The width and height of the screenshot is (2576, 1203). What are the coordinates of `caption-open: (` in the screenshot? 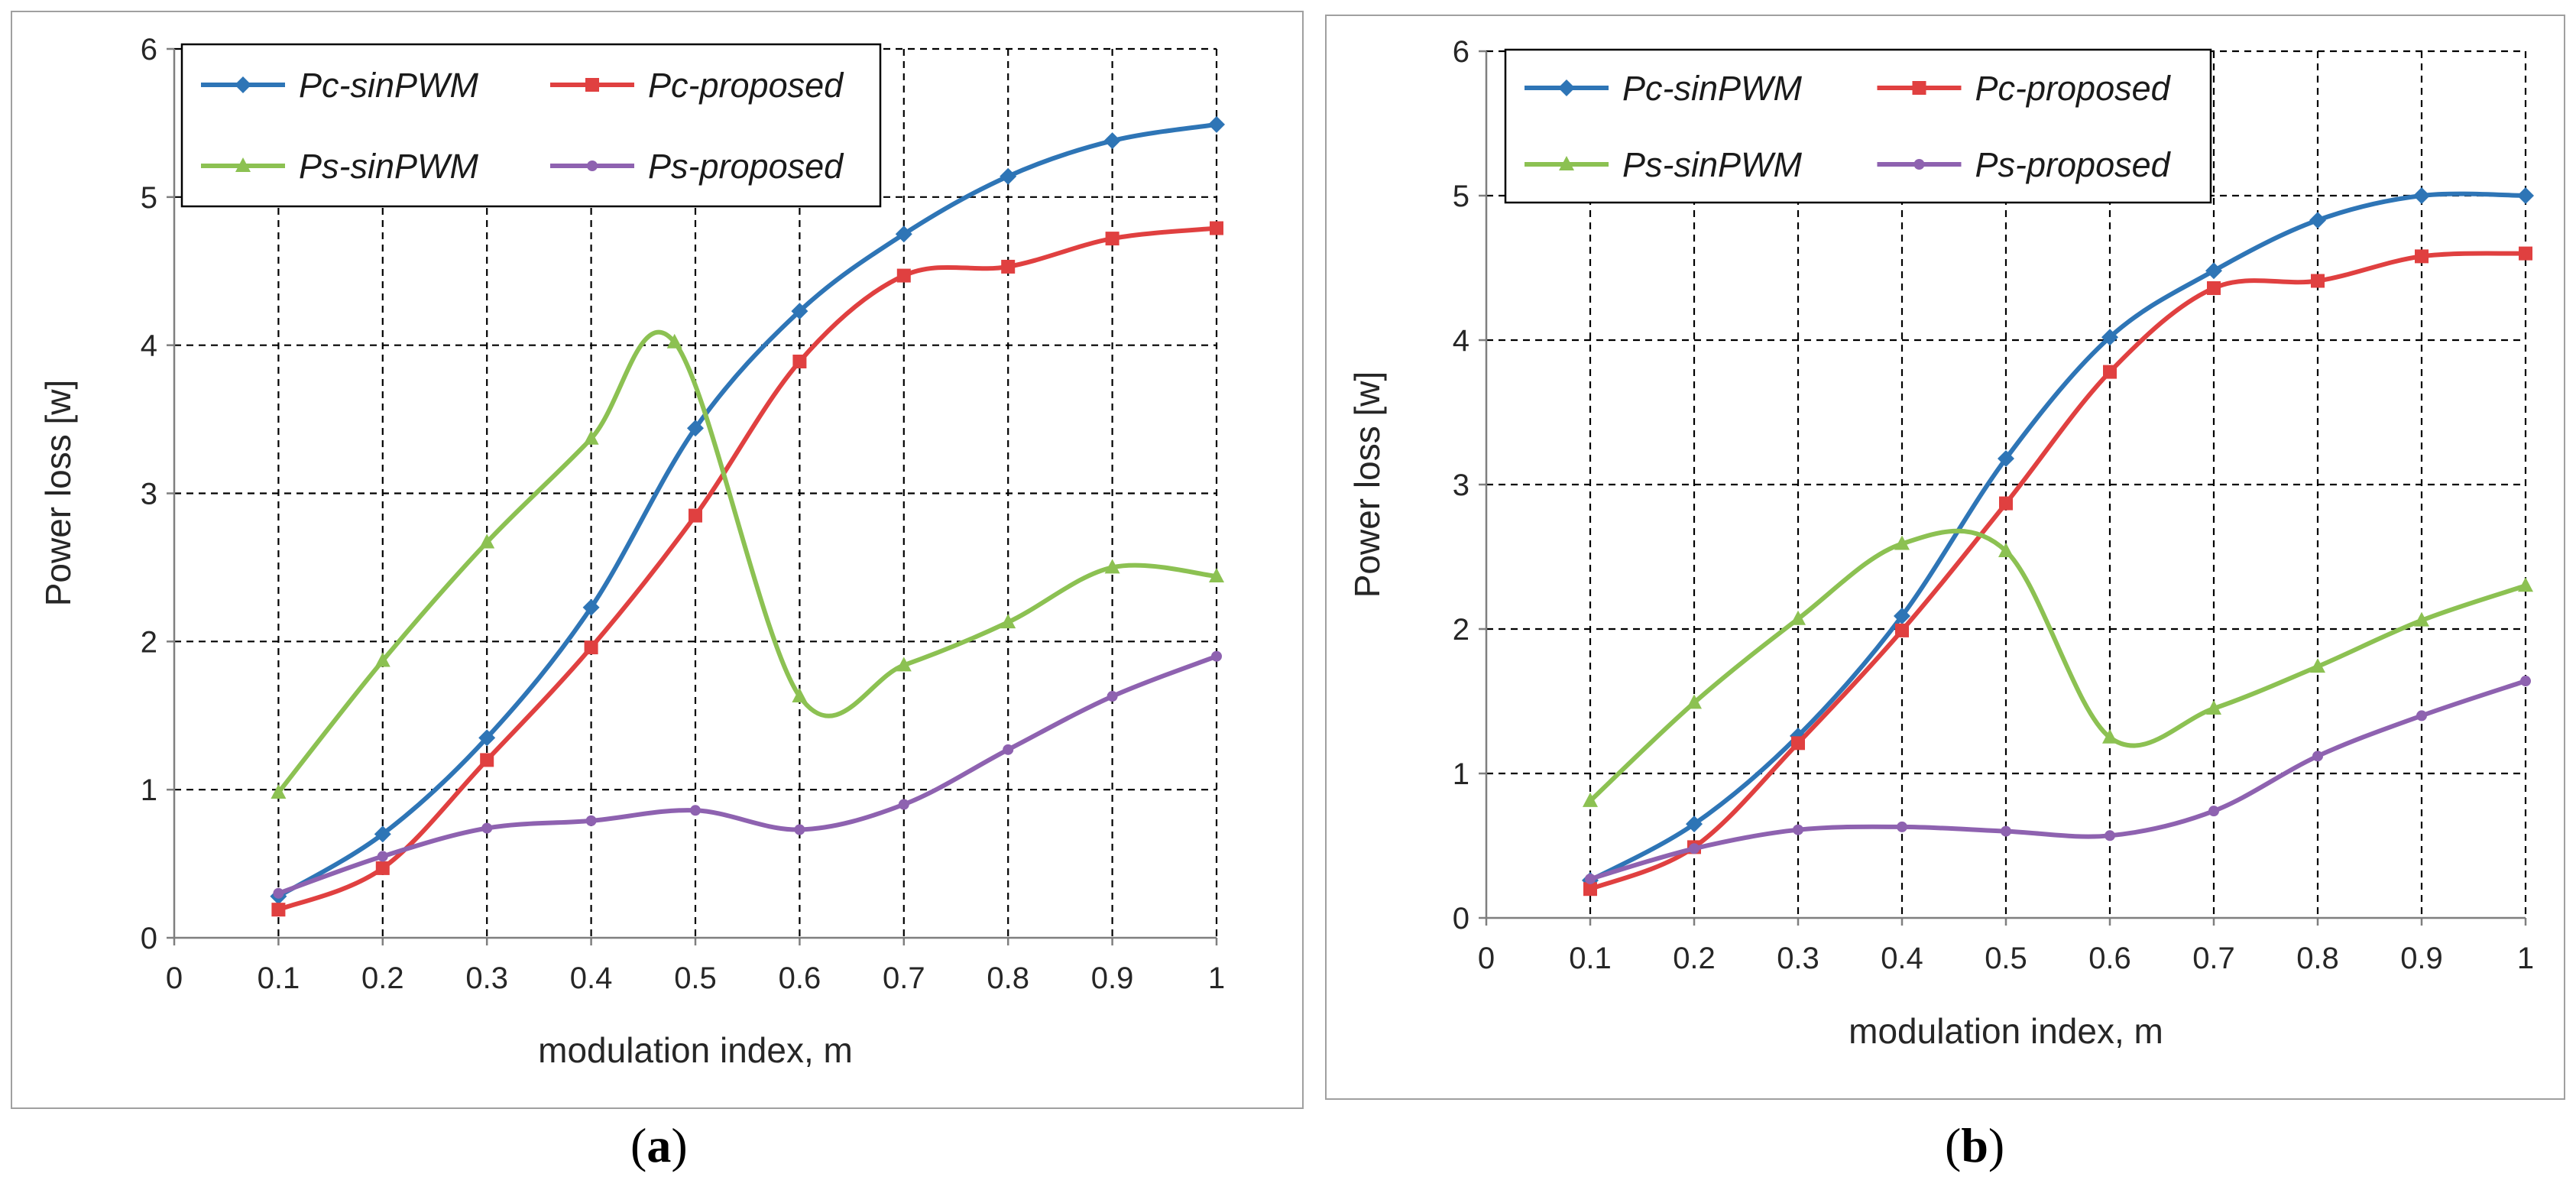 It's located at (638, 1145).